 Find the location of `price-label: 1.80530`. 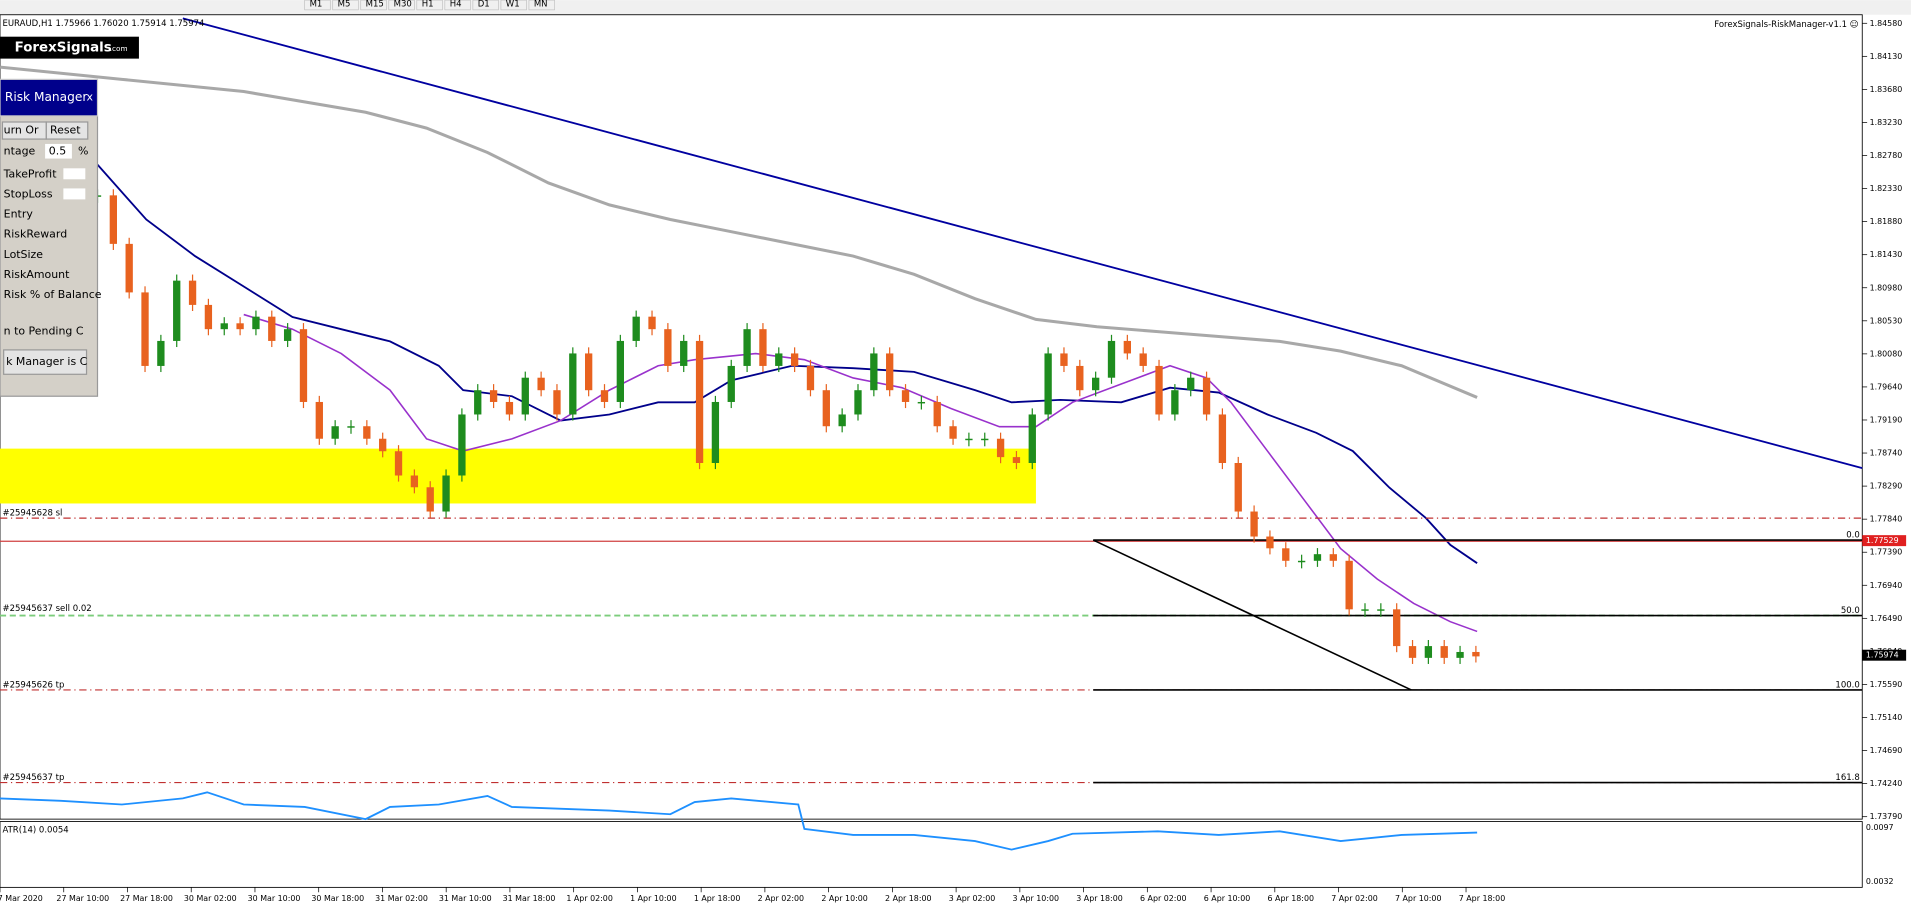

price-label: 1.80530 is located at coordinates (1886, 320).